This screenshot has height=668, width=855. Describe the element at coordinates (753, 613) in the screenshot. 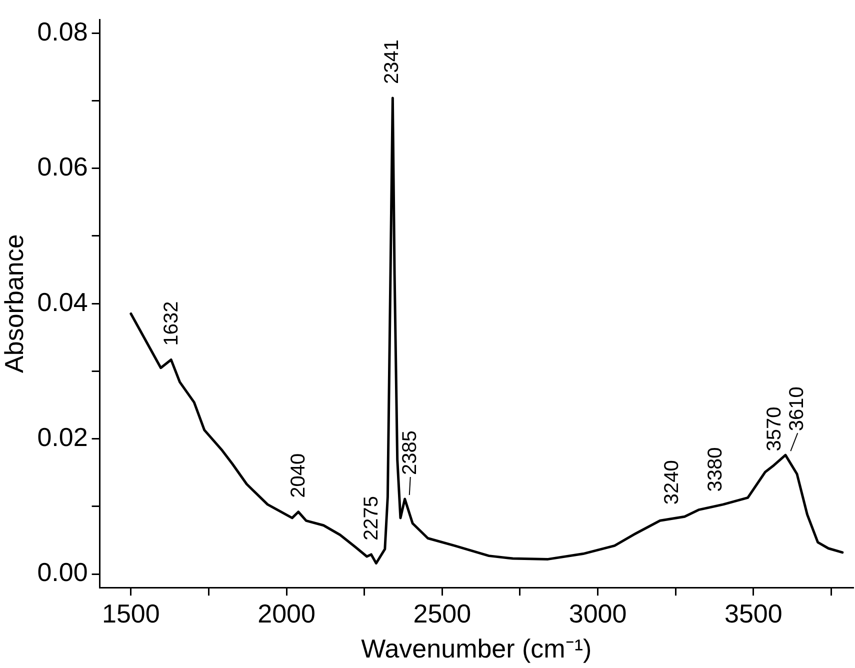

I see `x-tick-label: 3500` at that location.